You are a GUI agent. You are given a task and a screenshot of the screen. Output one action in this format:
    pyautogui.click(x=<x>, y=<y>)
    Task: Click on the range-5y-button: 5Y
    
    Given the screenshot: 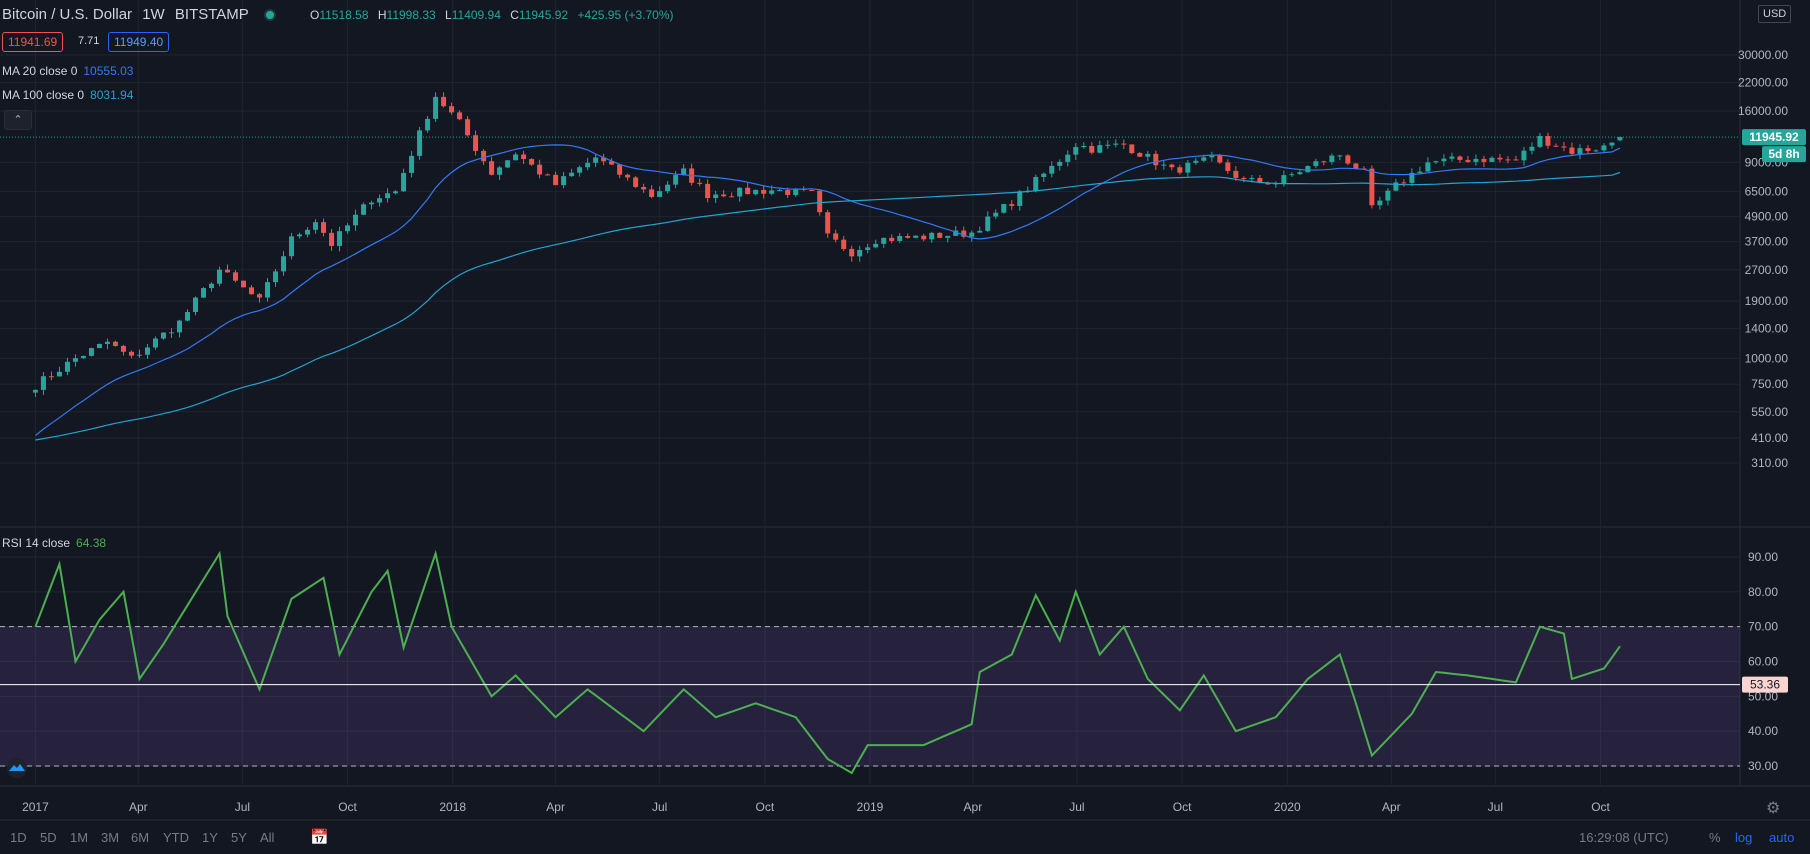 What is the action you would take?
    pyautogui.click(x=239, y=837)
    